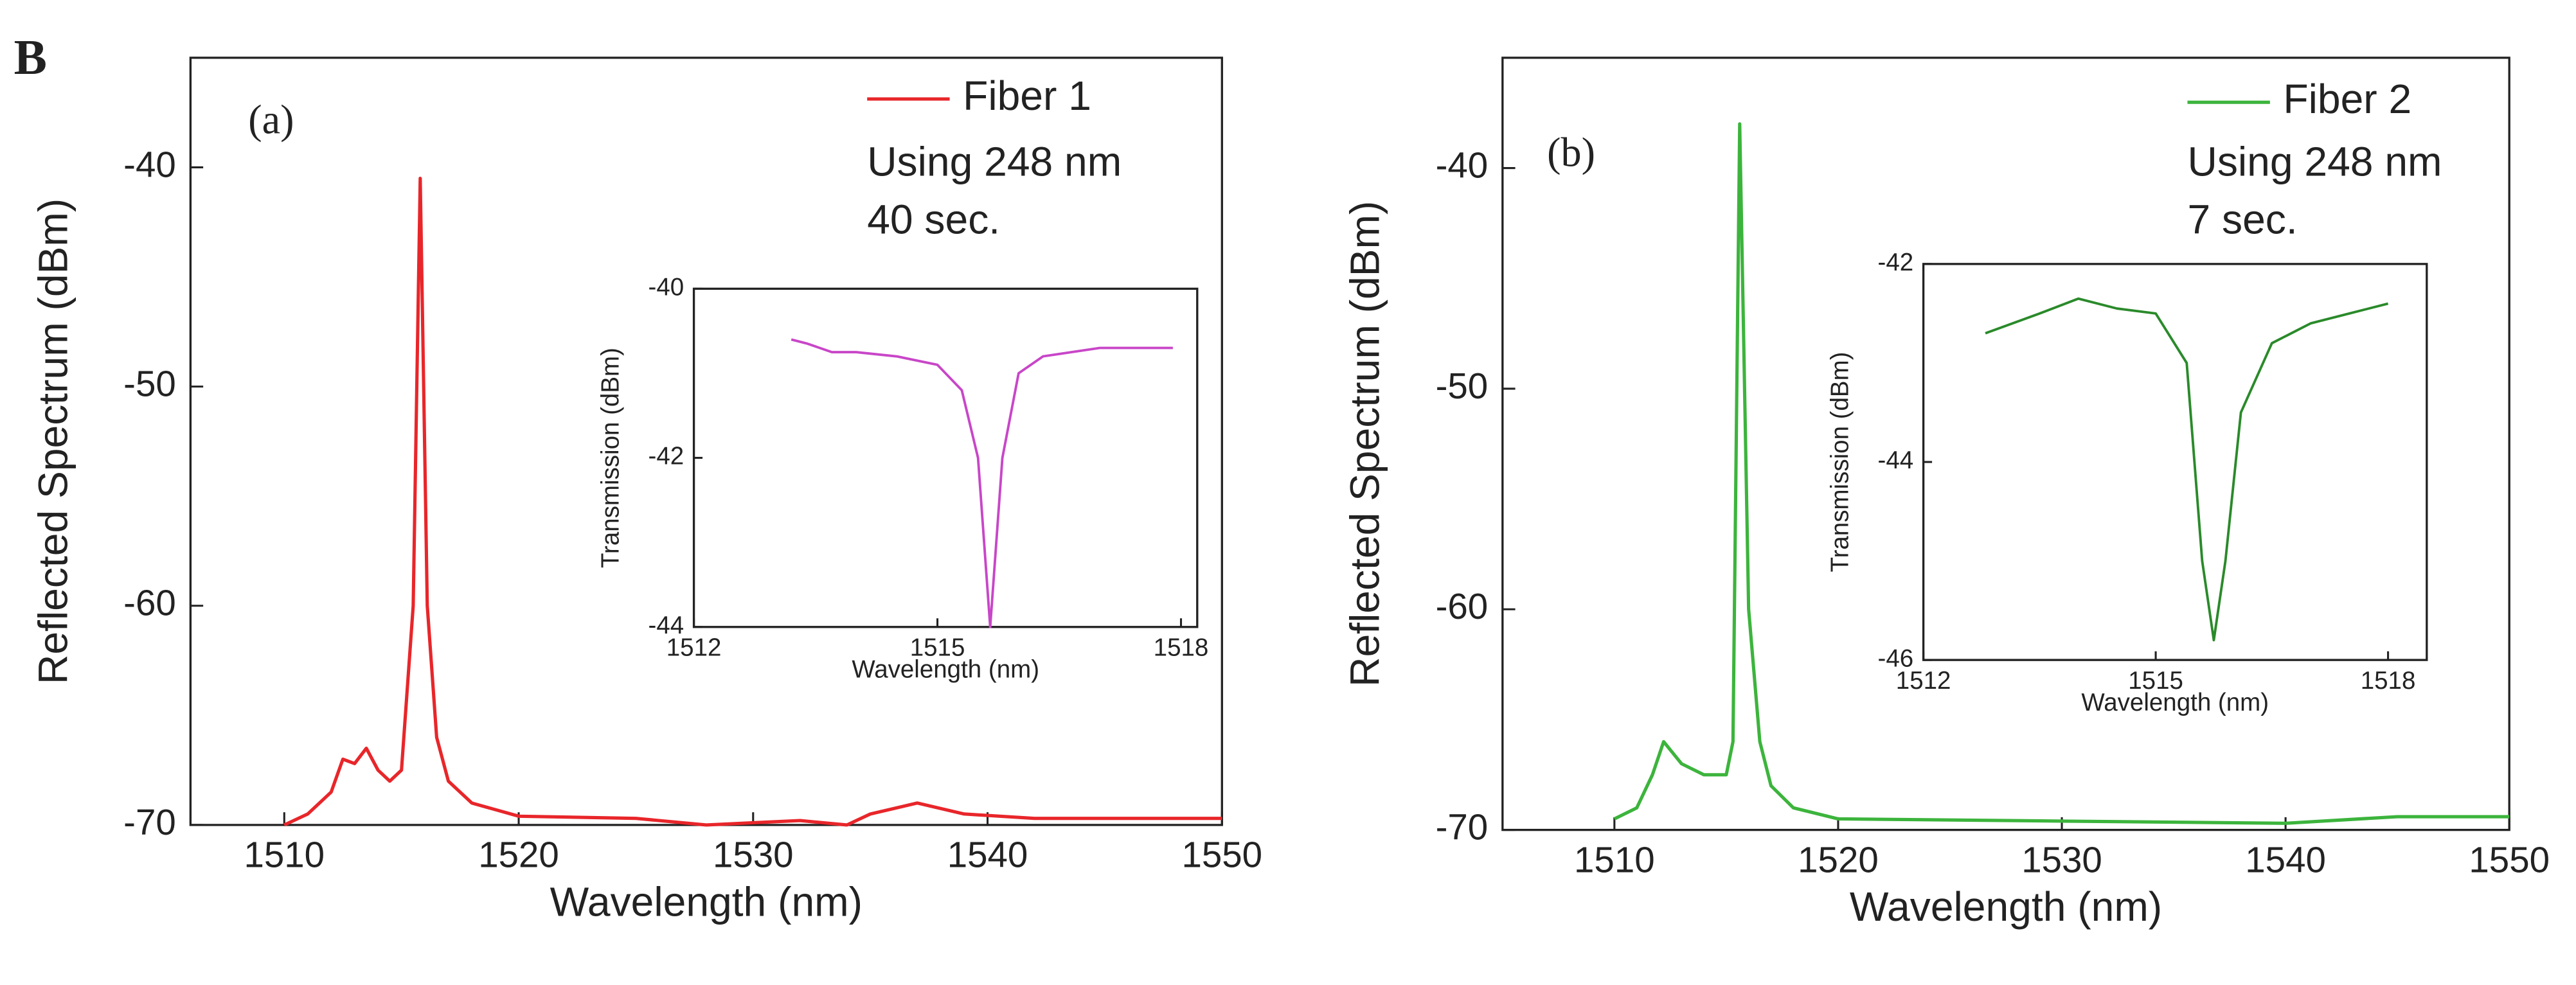 The height and width of the screenshot is (985, 2576). I want to click on annotation: (b), so click(1571, 152).